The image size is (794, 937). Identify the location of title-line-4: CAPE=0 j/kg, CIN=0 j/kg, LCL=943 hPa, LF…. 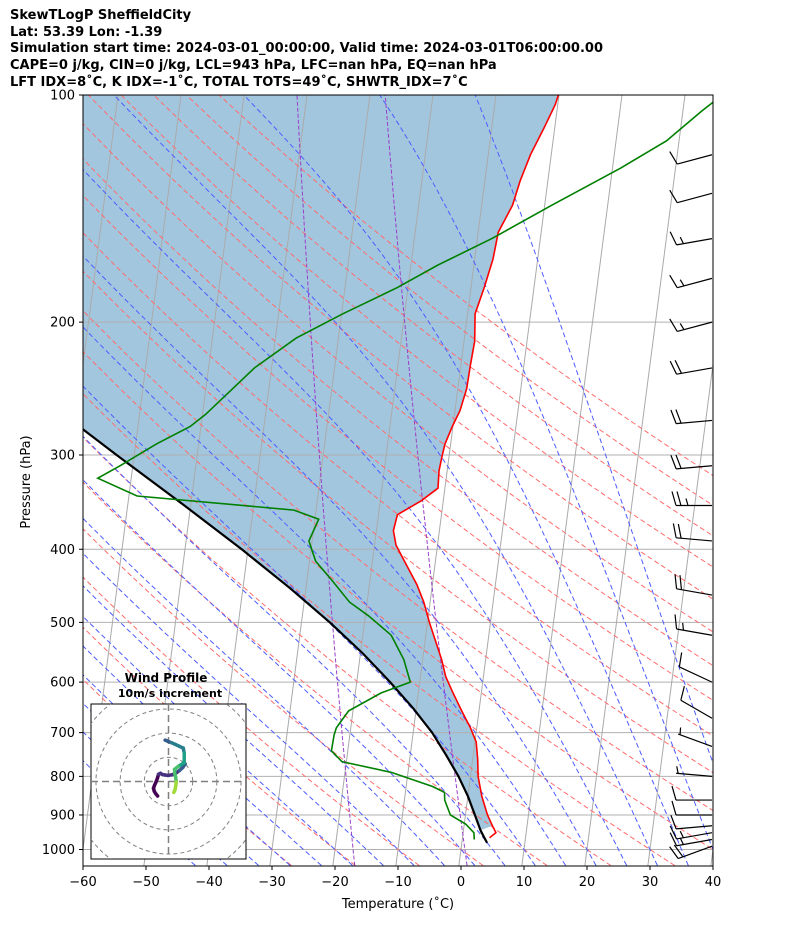
(253, 65).